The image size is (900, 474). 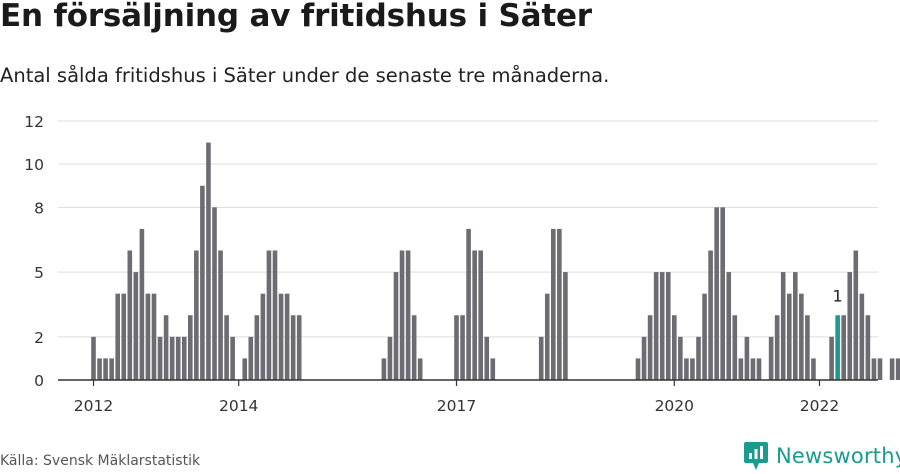 What do you see at coordinates (837, 347) in the screenshot?
I see `highlight-bar` at bounding box center [837, 347].